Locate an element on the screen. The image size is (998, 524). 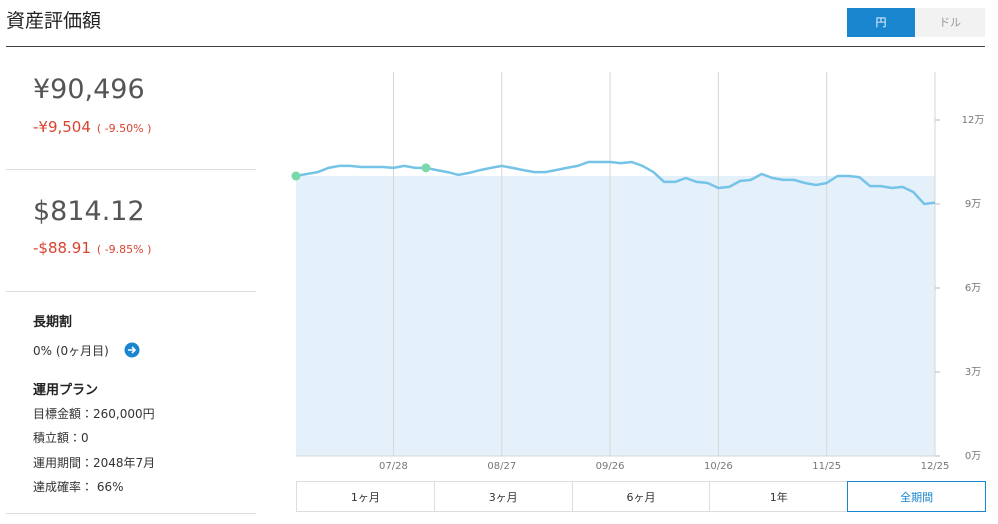
yen-change-amount: -¥9,504 is located at coordinates (62, 127).